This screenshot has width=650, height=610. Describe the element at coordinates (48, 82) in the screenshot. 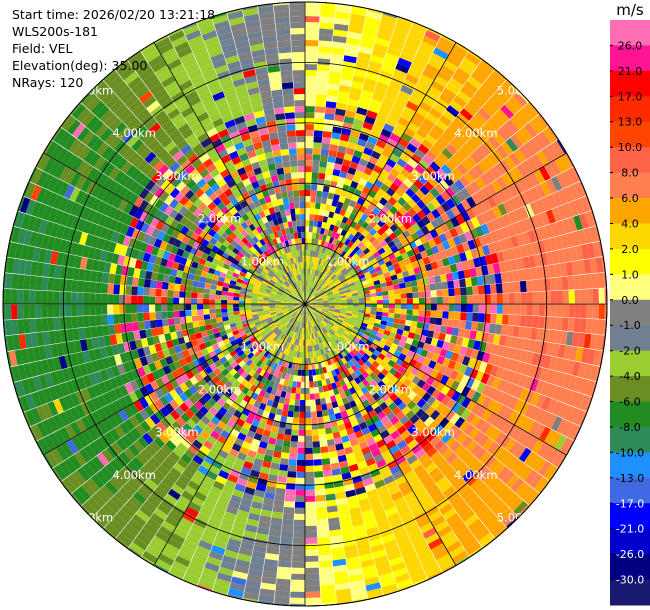

I see `nrays-text: NRays: 120` at that location.